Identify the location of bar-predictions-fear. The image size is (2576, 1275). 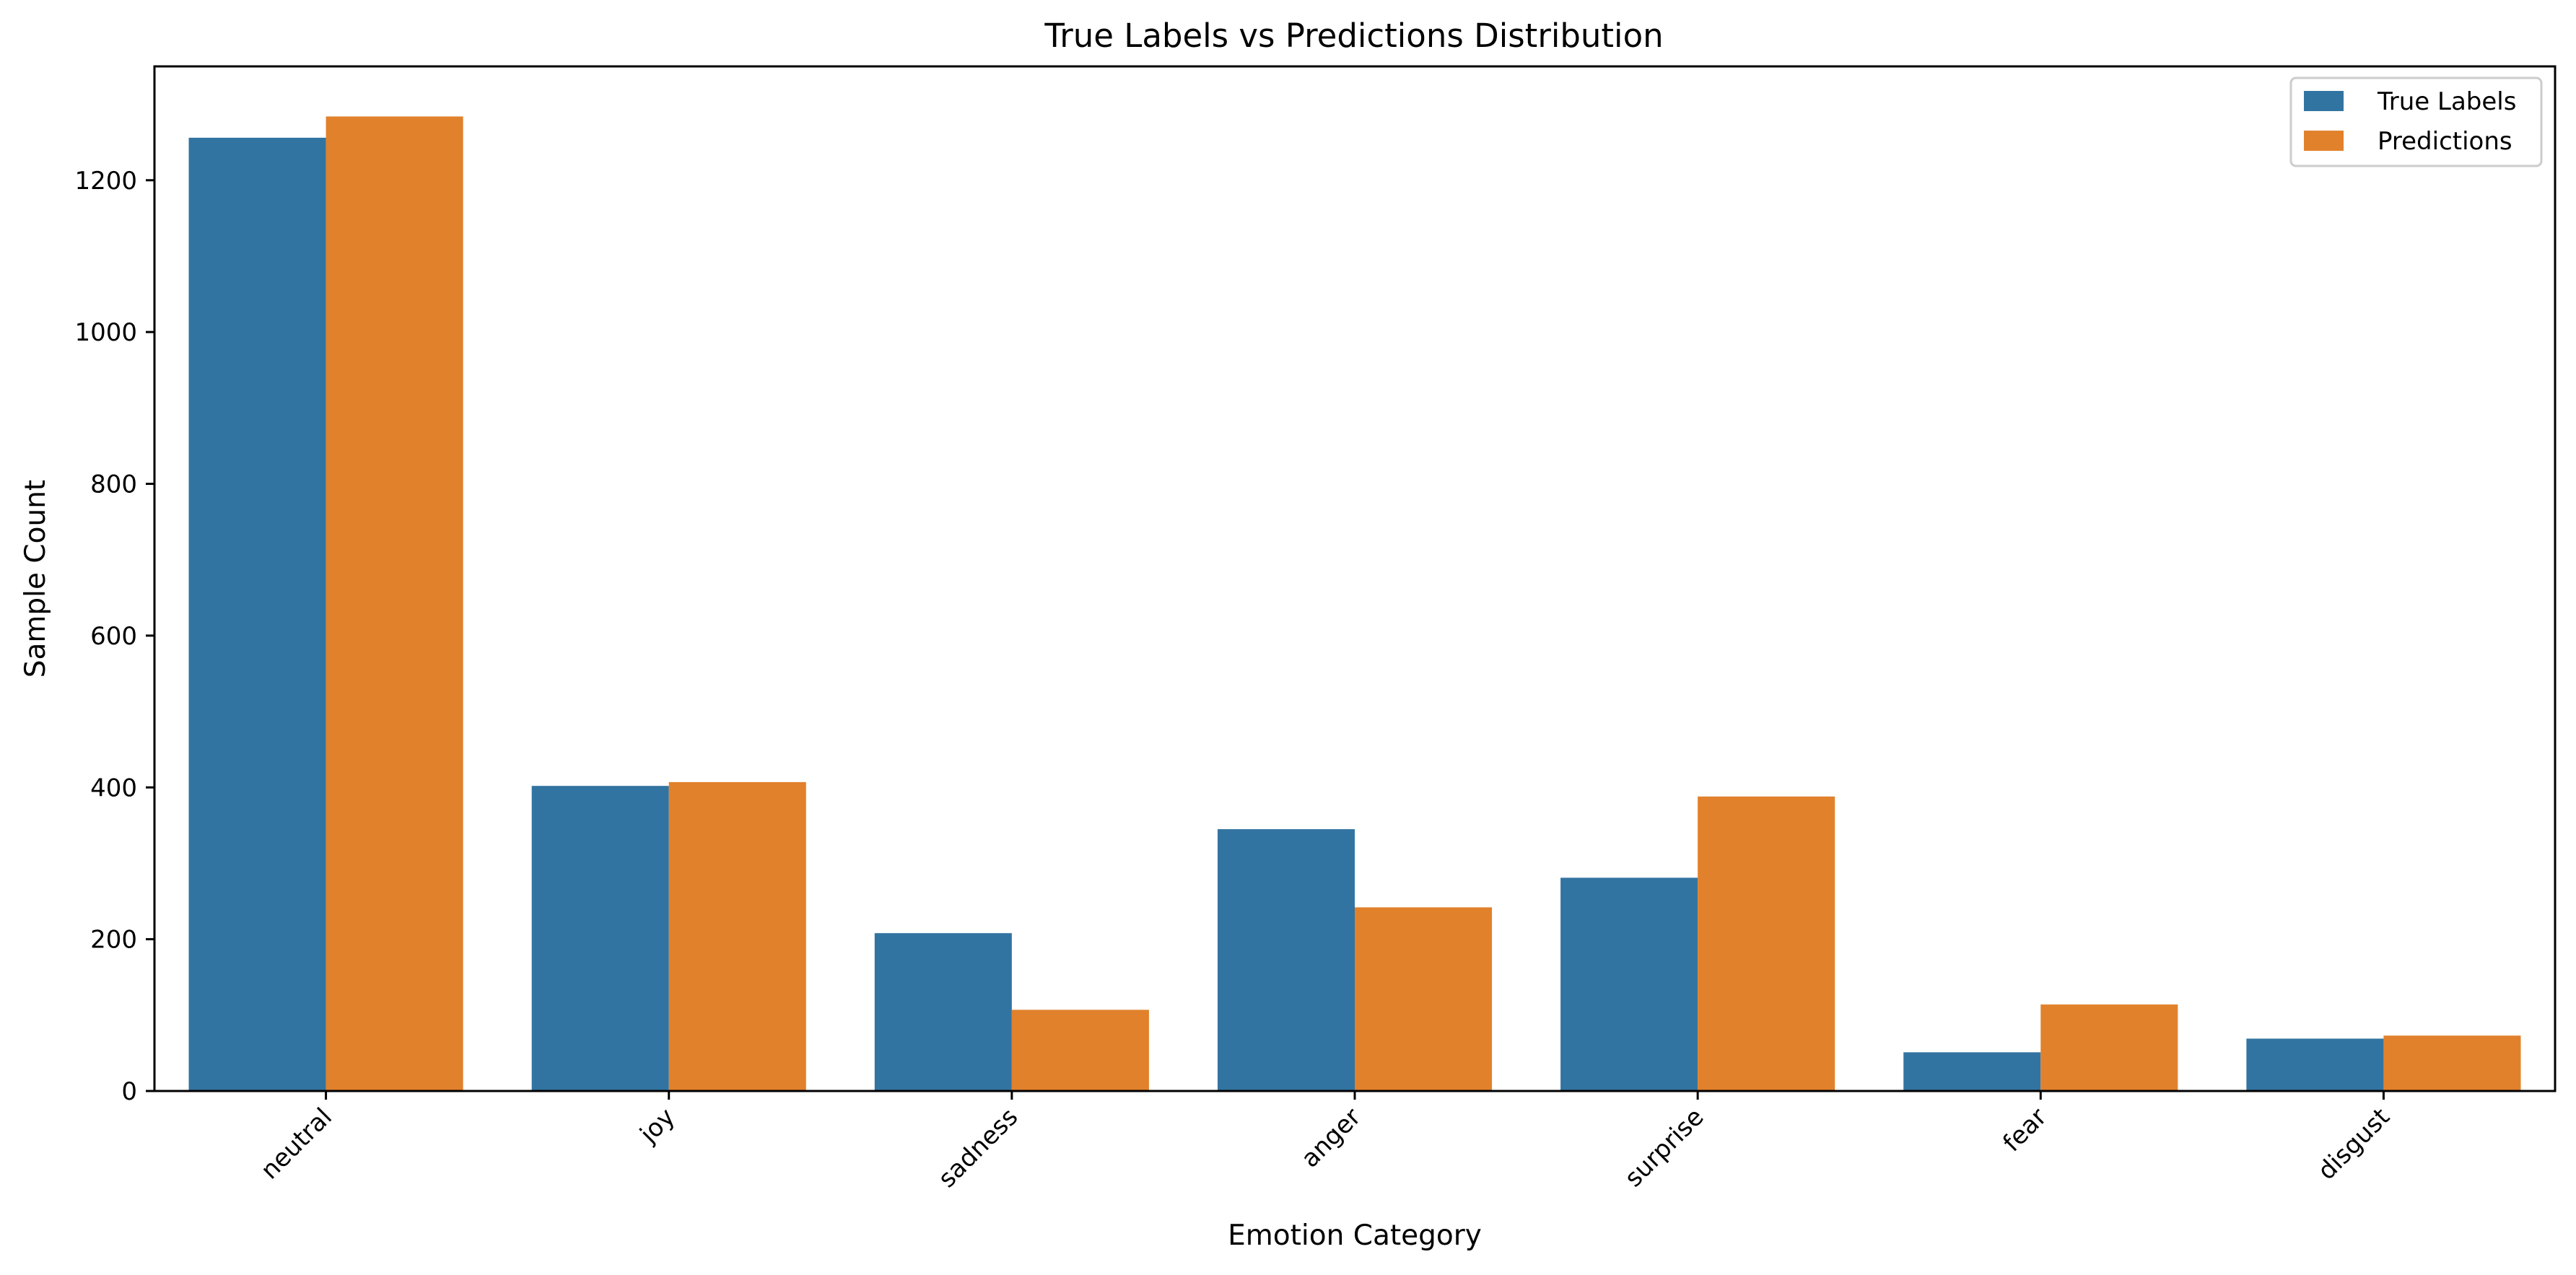
(2109, 1047).